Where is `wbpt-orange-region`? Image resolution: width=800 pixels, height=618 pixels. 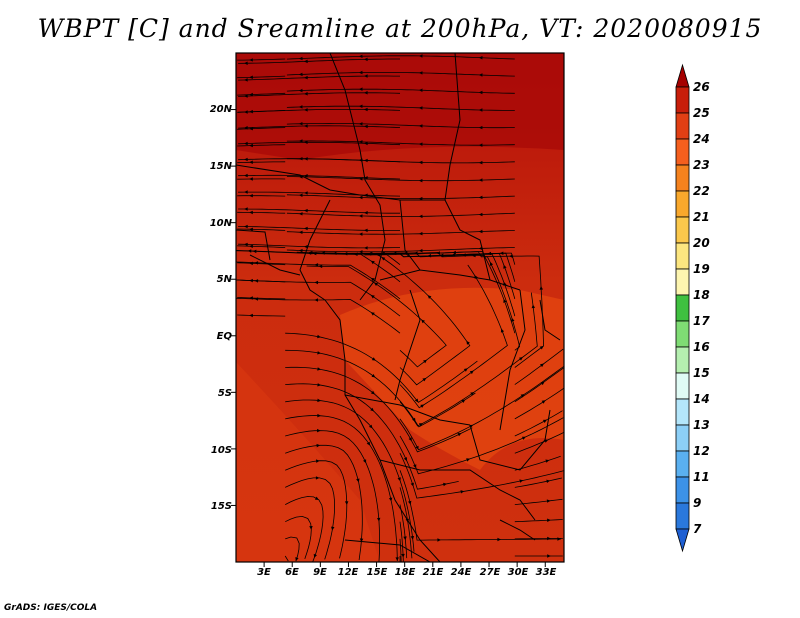 wbpt-orange-region is located at coordinates (452, 378).